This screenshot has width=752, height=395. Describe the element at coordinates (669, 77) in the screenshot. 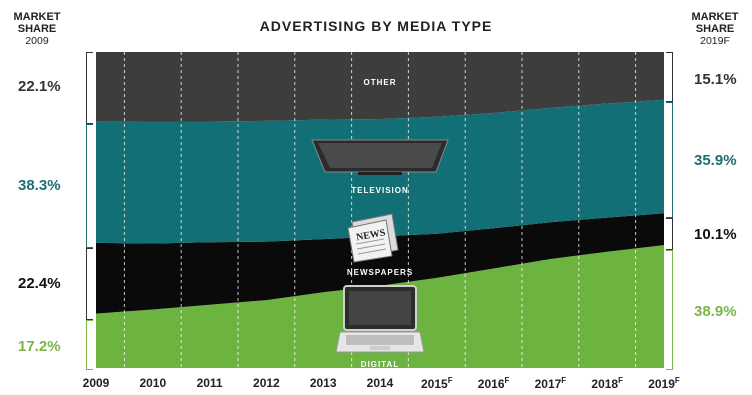

I see `right-bracket-other` at that location.